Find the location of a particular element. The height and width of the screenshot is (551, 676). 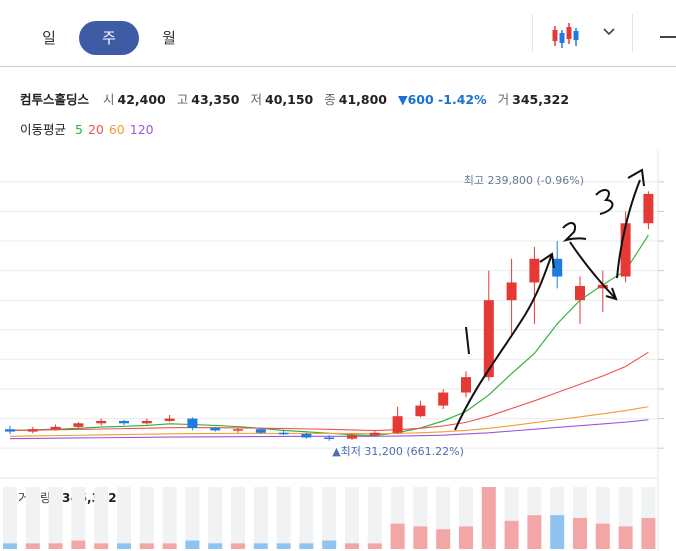

tab-month: 월 is located at coordinates (169, 38).